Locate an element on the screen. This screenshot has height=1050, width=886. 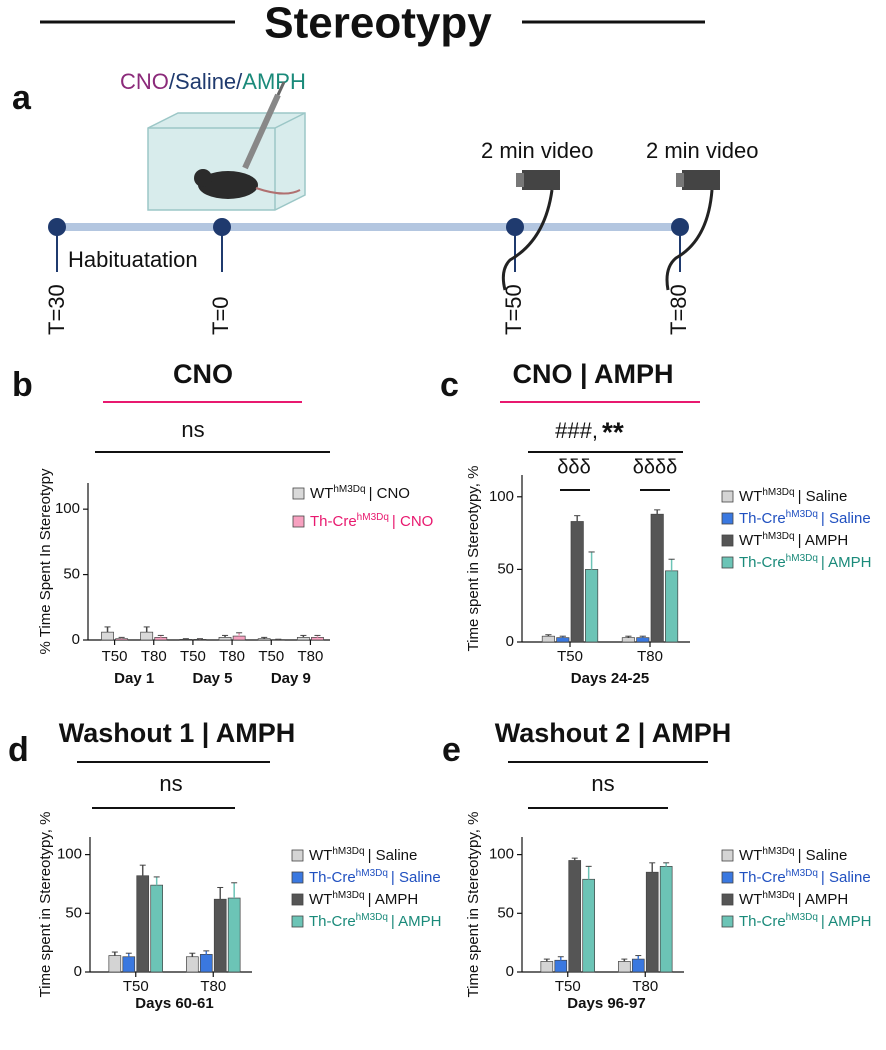
group-label: Days 60-61 is located at coordinates (174, 1003).